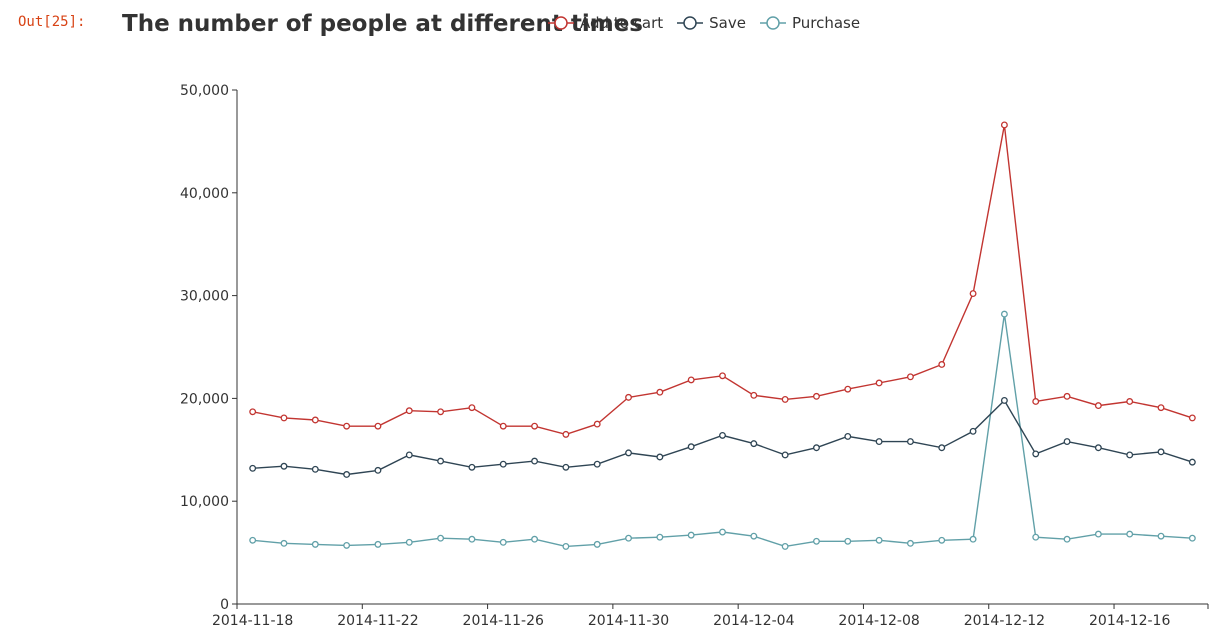  I want to click on y-tick-label: 20,000, so click(204, 399).